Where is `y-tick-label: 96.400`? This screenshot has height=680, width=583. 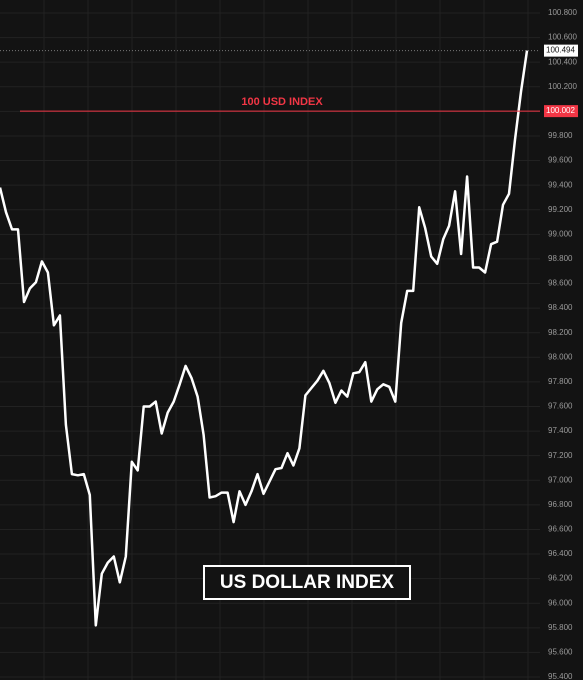
y-tick-label: 96.400 is located at coordinates (560, 553).